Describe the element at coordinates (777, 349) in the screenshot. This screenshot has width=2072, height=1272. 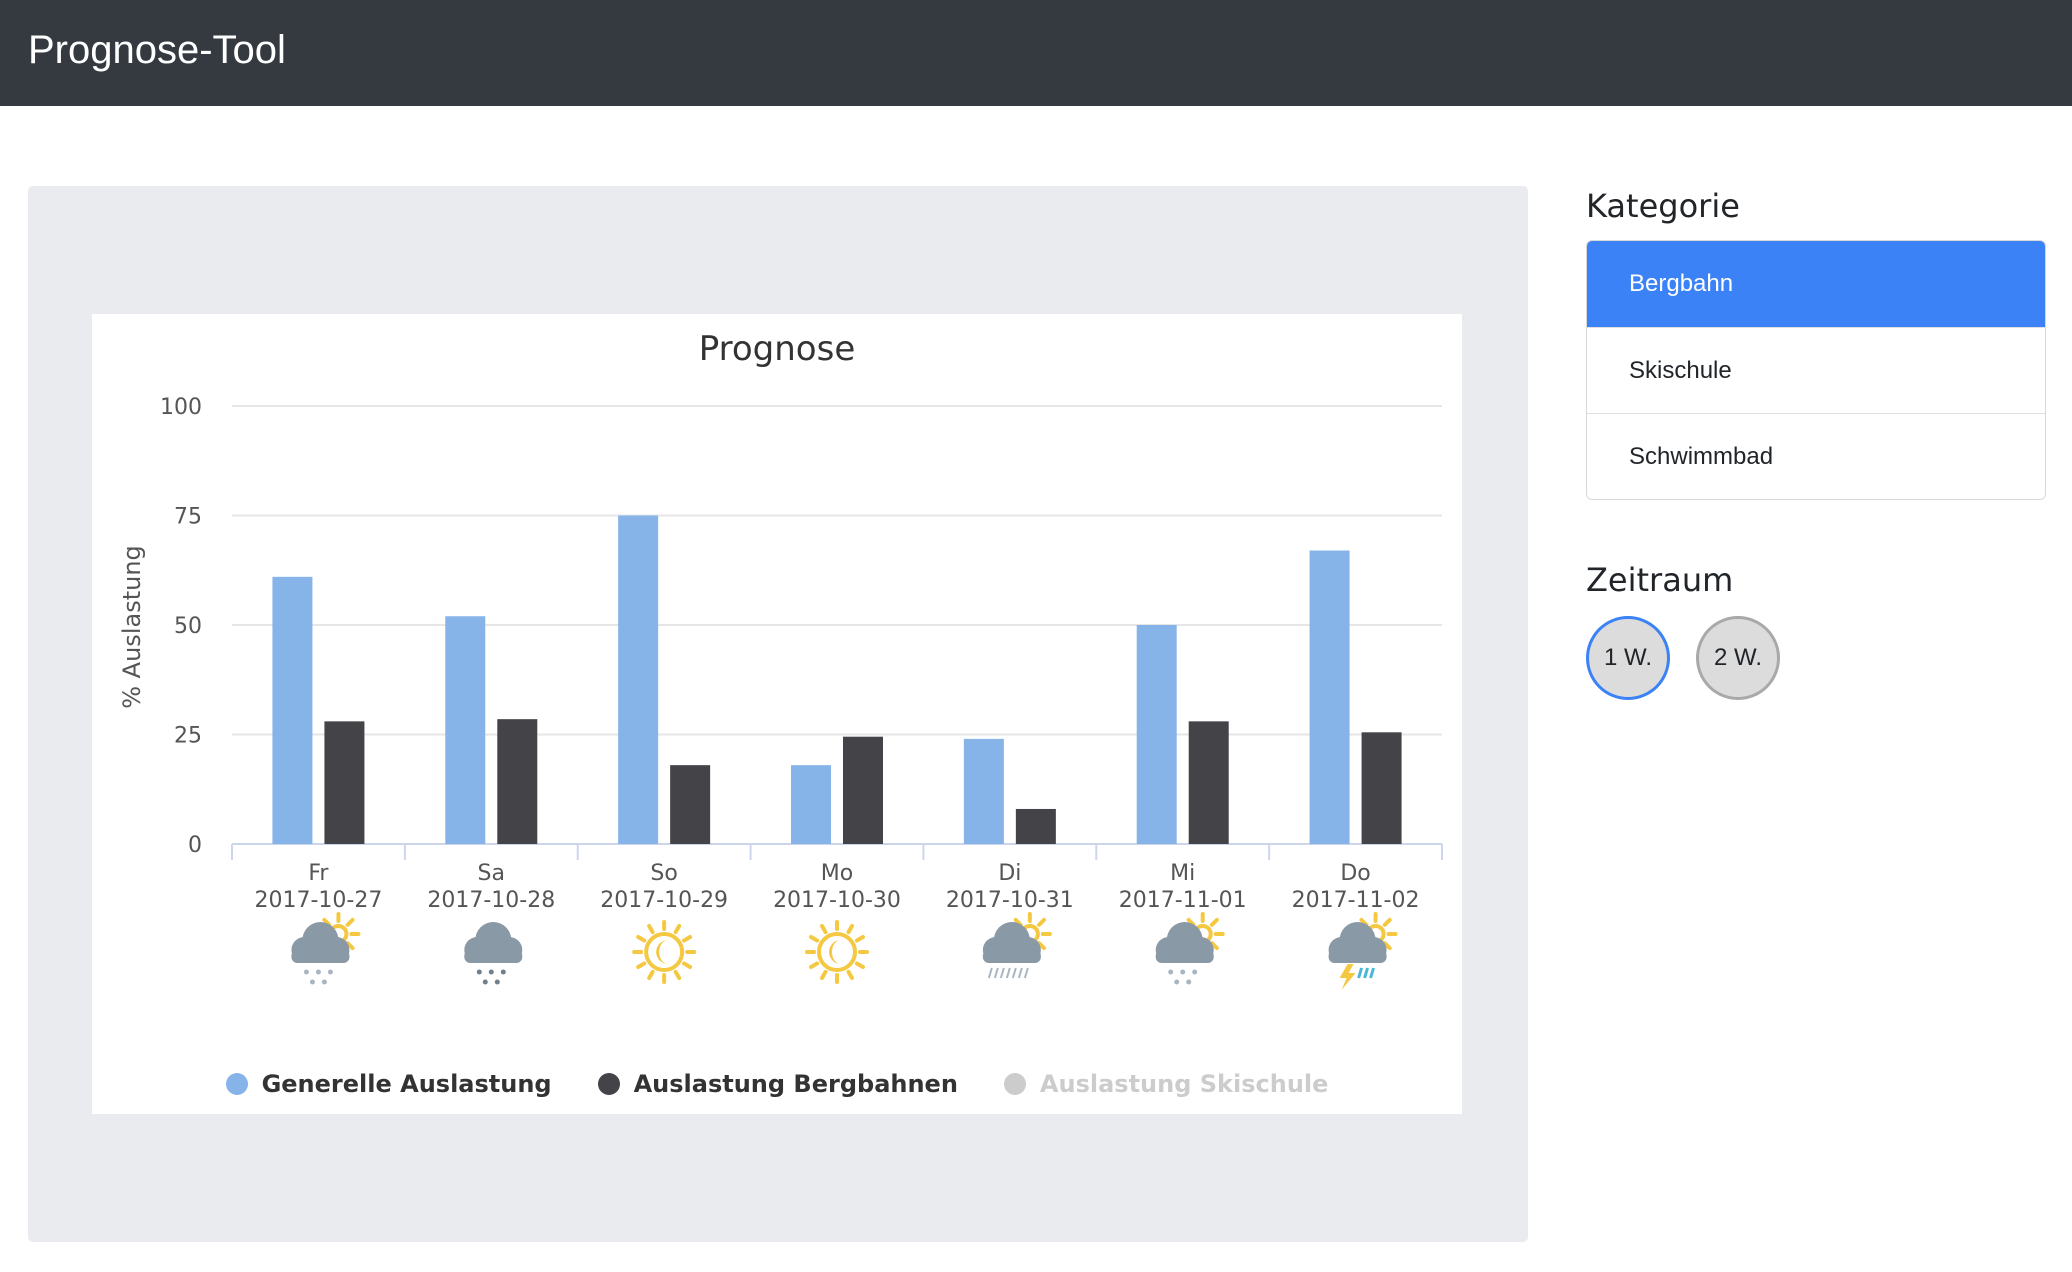
I see `chart-title: Prognose` at that location.